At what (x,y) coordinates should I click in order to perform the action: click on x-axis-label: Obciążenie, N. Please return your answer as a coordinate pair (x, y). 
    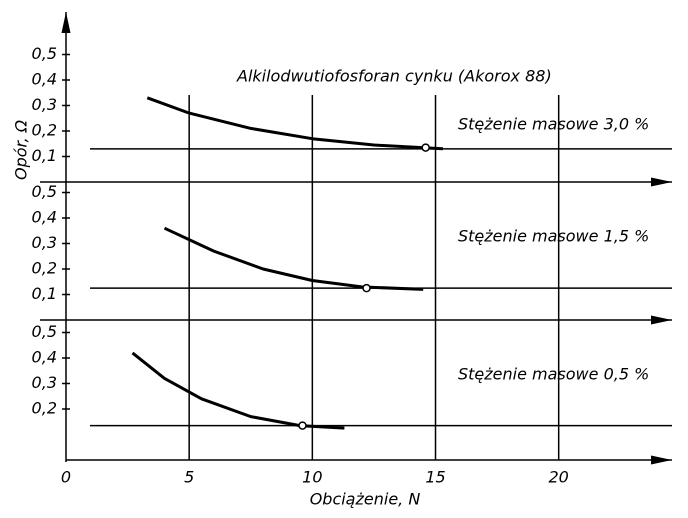
    Looking at the image, I should click on (365, 499).